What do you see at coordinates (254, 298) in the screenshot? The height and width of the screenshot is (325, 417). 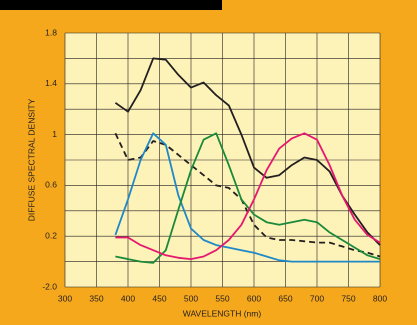 I see `x-tick-label: 600` at bounding box center [254, 298].